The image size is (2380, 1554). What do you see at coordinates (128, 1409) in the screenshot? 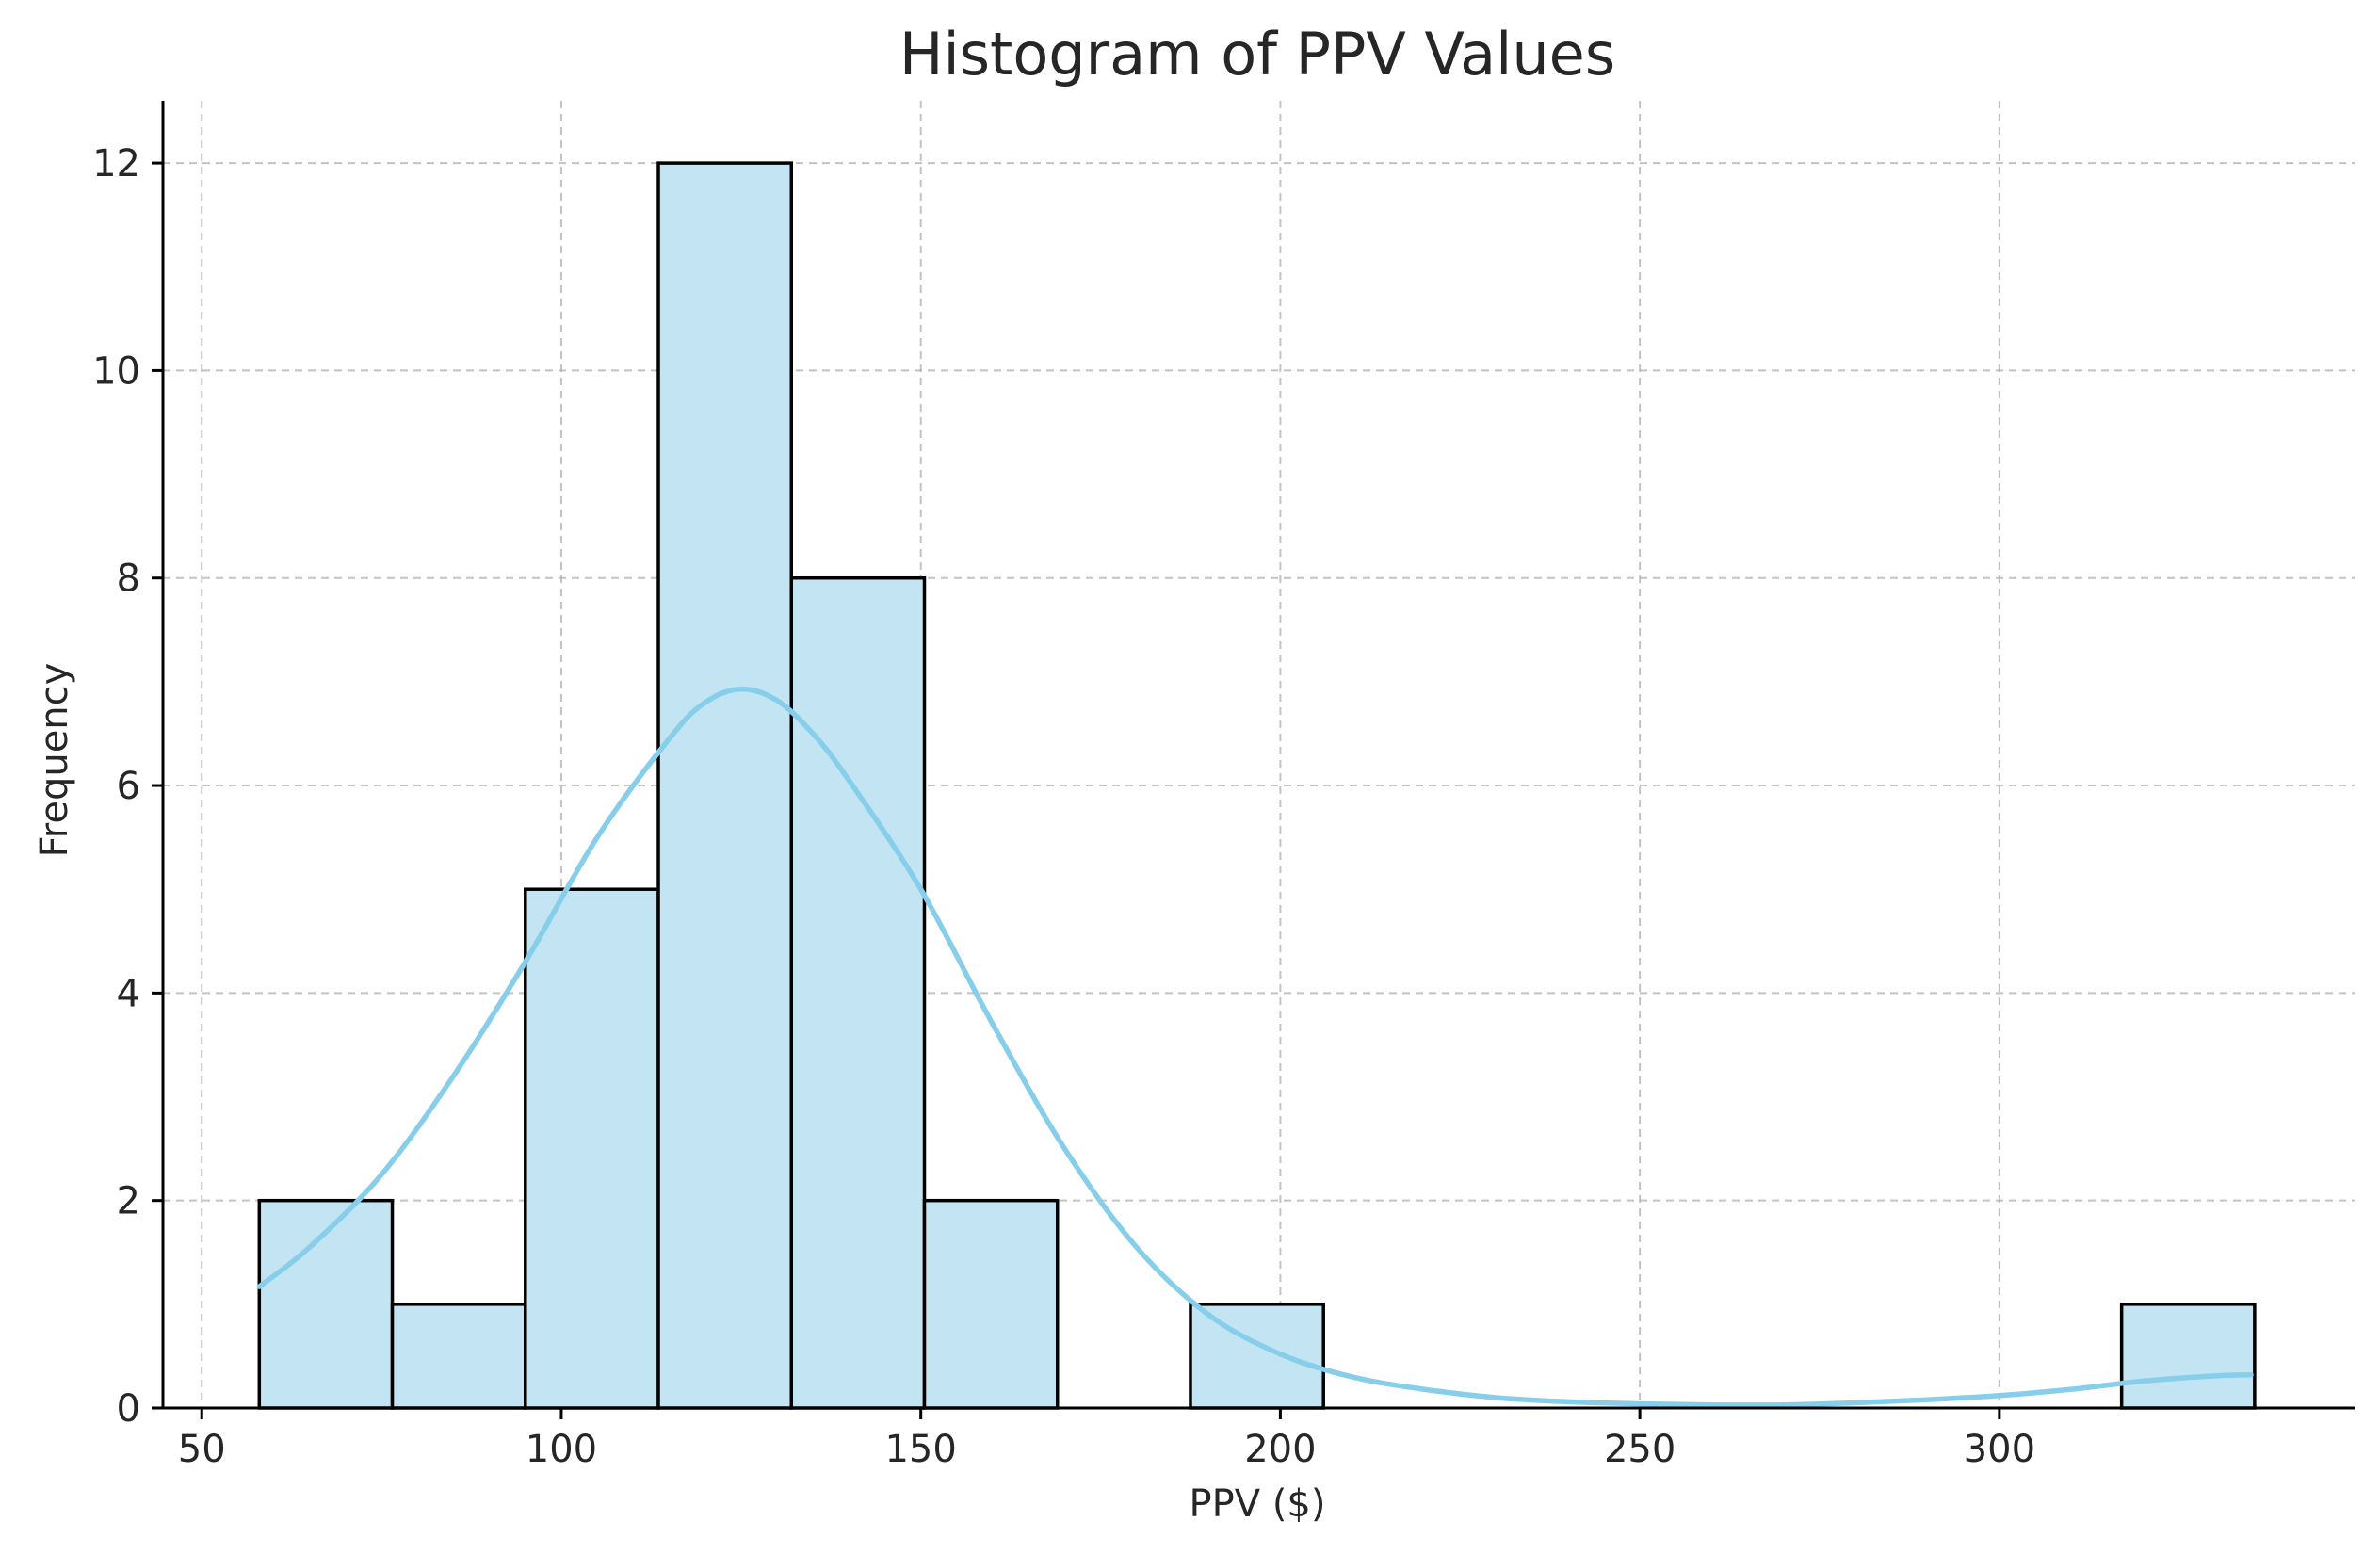
I see `y-tick-label: 0` at bounding box center [128, 1409].